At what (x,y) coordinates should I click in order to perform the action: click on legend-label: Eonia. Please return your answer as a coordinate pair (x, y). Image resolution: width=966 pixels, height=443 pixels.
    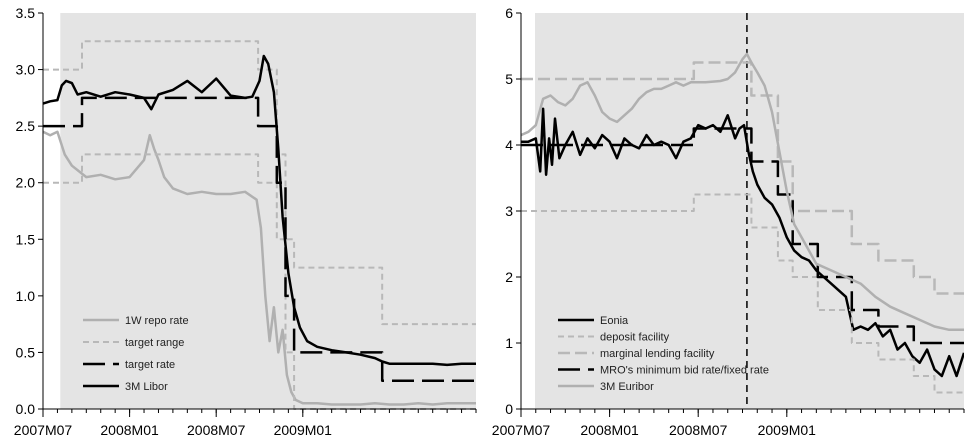
    Looking at the image, I should click on (614, 321).